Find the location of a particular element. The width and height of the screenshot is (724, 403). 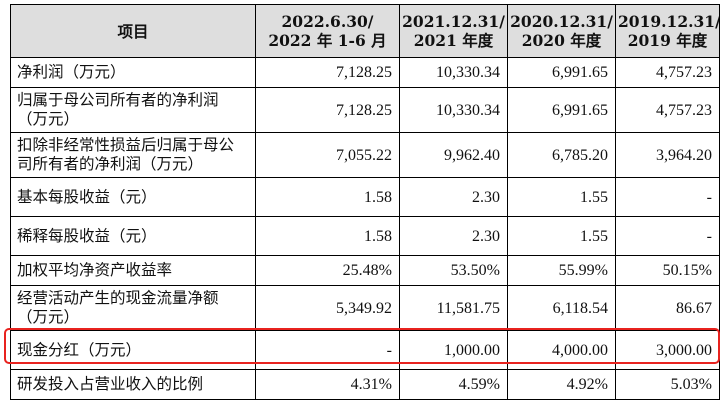

row-label: 研发投入占营业收入的比例 is located at coordinates (133, 384).